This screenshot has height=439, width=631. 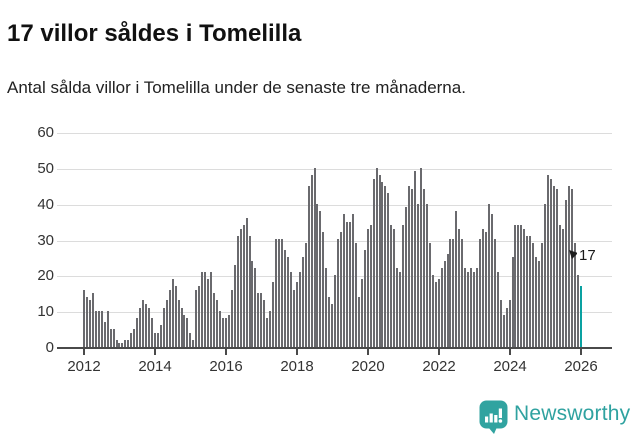 What do you see at coordinates (154, 34) in the screenshot?
I see `page-title: 17 villor såldes i Tomelilla` at bounding box center [154, 34].